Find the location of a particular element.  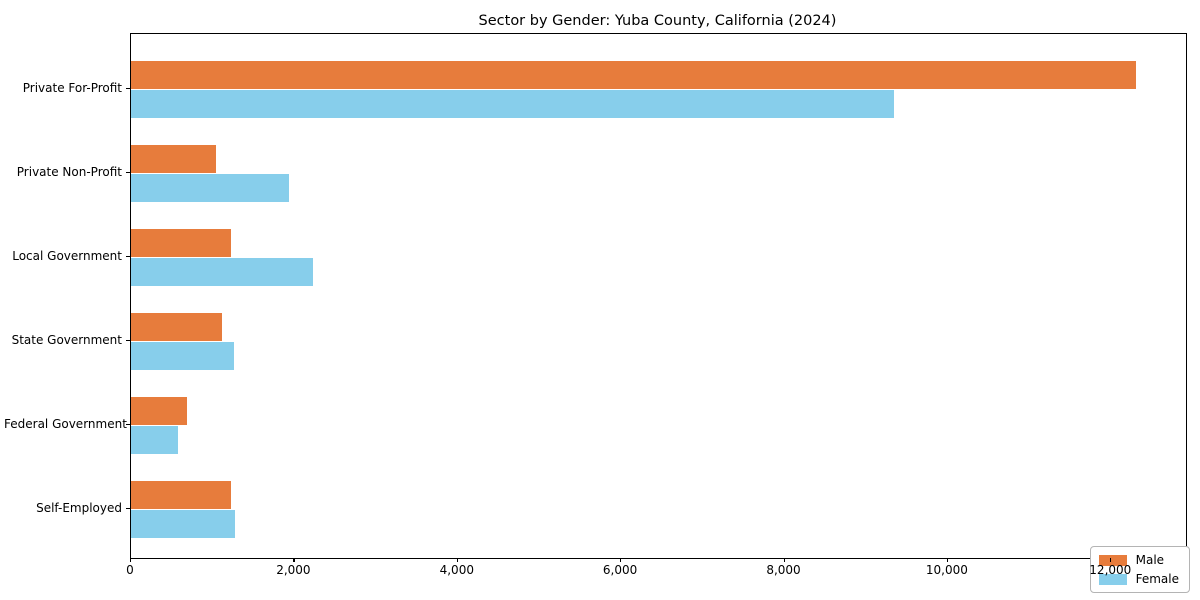

x-axis-tick-label: 4,000 is located at coordinates (456, 570).